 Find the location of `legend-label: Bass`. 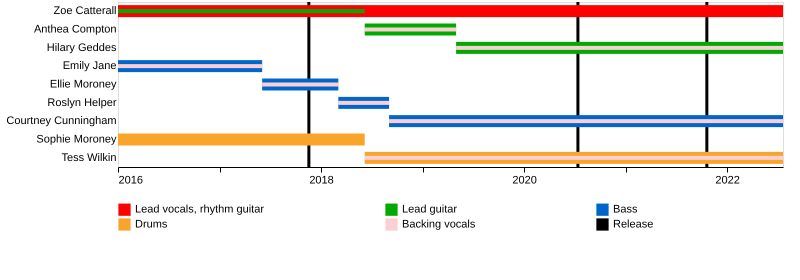

legend-label: Bass is located at coordinates (625, 210).